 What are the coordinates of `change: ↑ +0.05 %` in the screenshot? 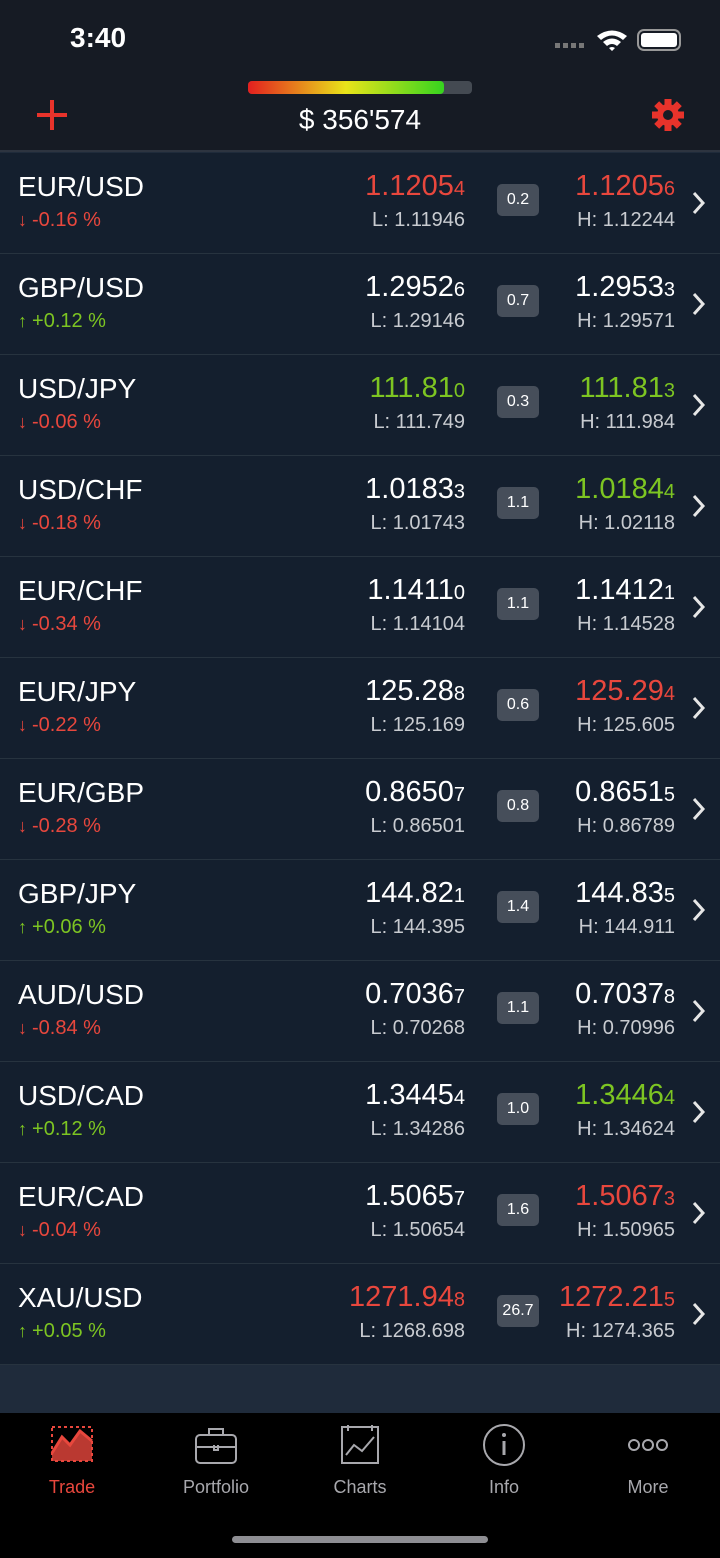 It's located at (62, 1331).